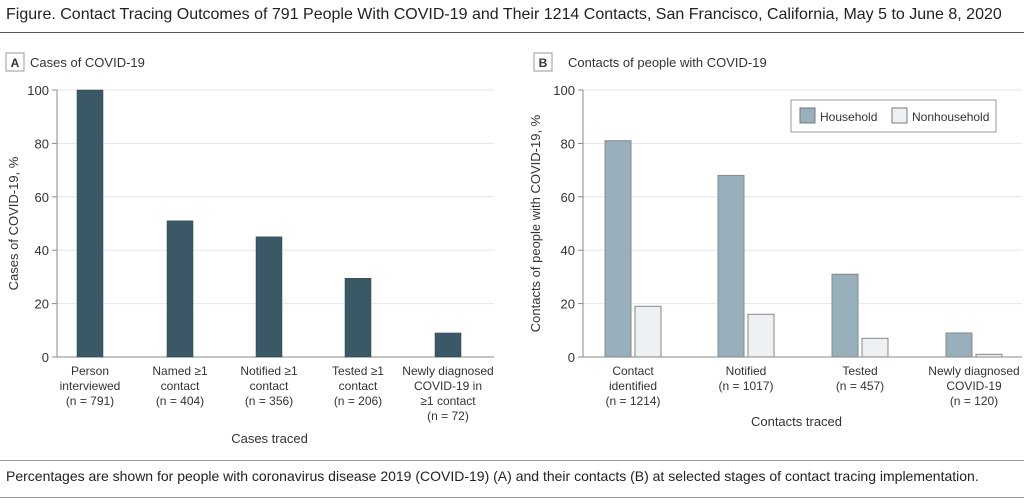  I want to click on x-axis-label: Cases traced, so click(269, 438).